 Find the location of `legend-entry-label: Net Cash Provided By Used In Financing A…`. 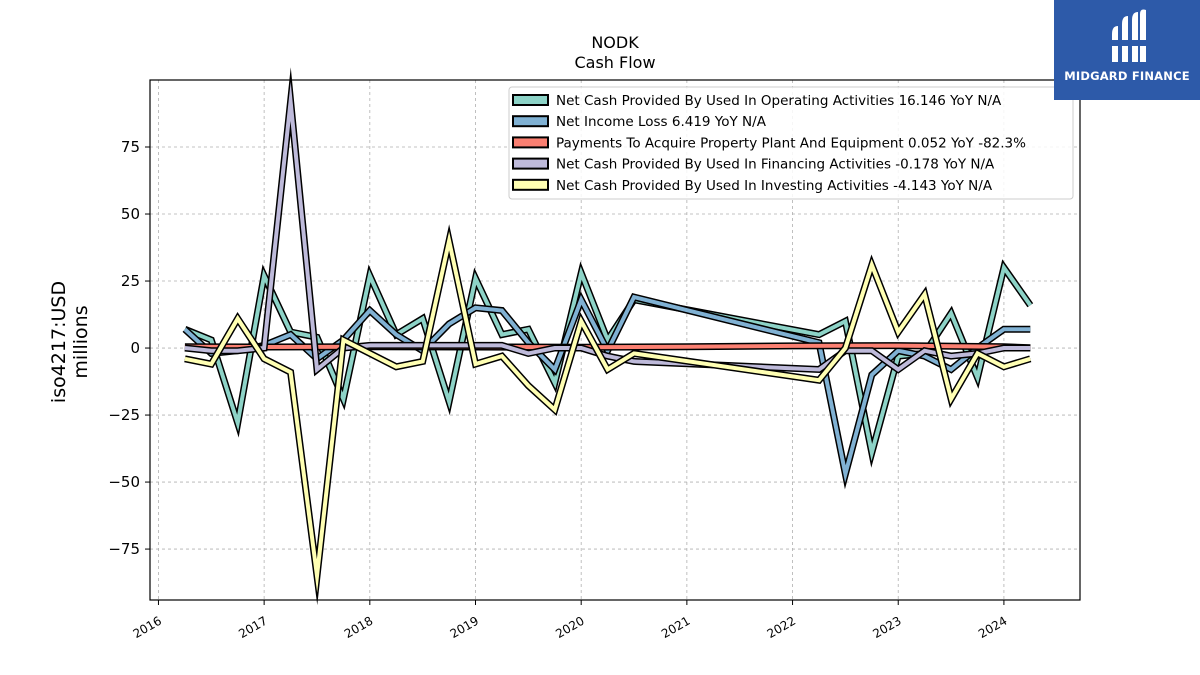

legend-entry-label: Net Cash Provided By Used In Financing A… is located at coordinates (775, 165).